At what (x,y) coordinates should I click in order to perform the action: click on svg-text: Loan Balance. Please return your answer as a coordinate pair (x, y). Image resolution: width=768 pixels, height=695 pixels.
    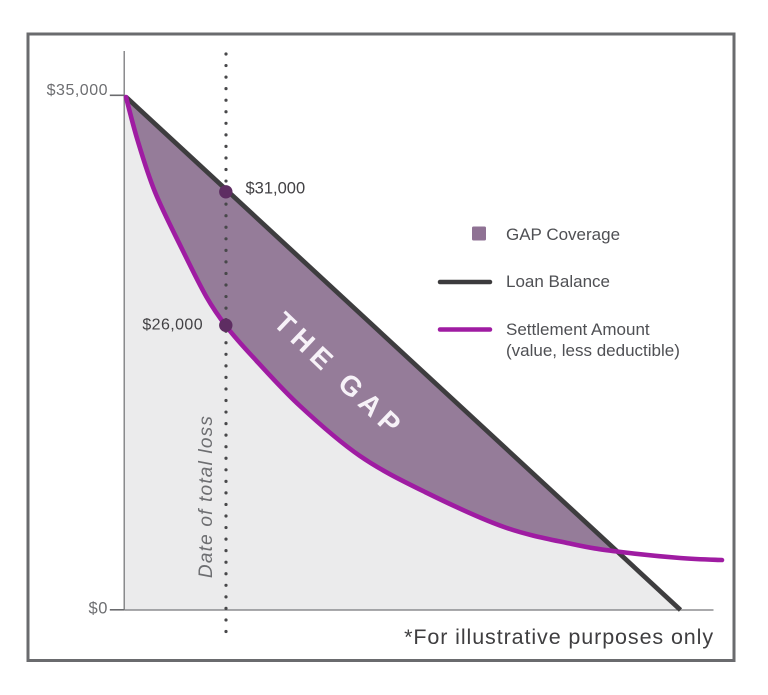
    Looking at the image, I should click on (558, 281).